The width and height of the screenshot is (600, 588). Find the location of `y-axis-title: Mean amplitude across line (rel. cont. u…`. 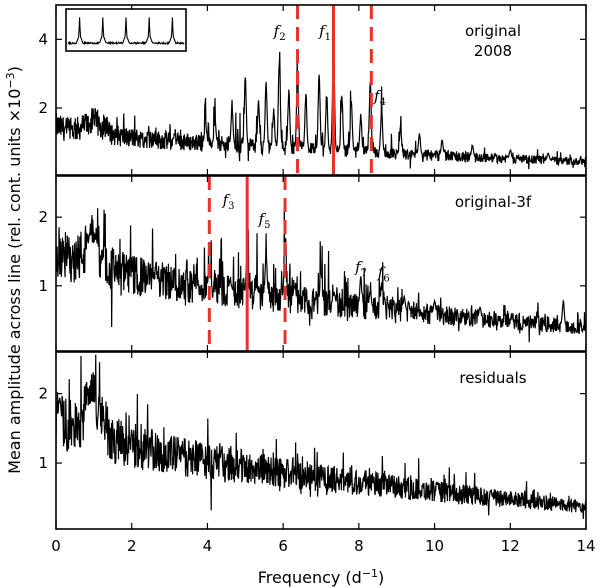

y-axis-title: Mean amplitude across line (rel. cont. u… is located at coordinates (14, 270).